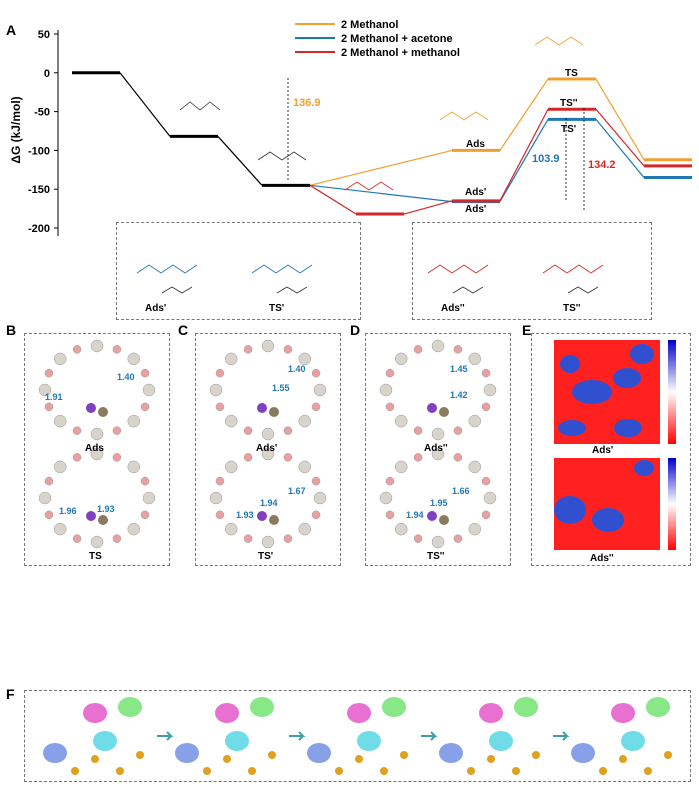 Image resolution: width=699 pixels, height=786 pixels. Describe the element at coordinates (603, 450) in the screenshot. I see `elf-label-top: Ads'` at that location.